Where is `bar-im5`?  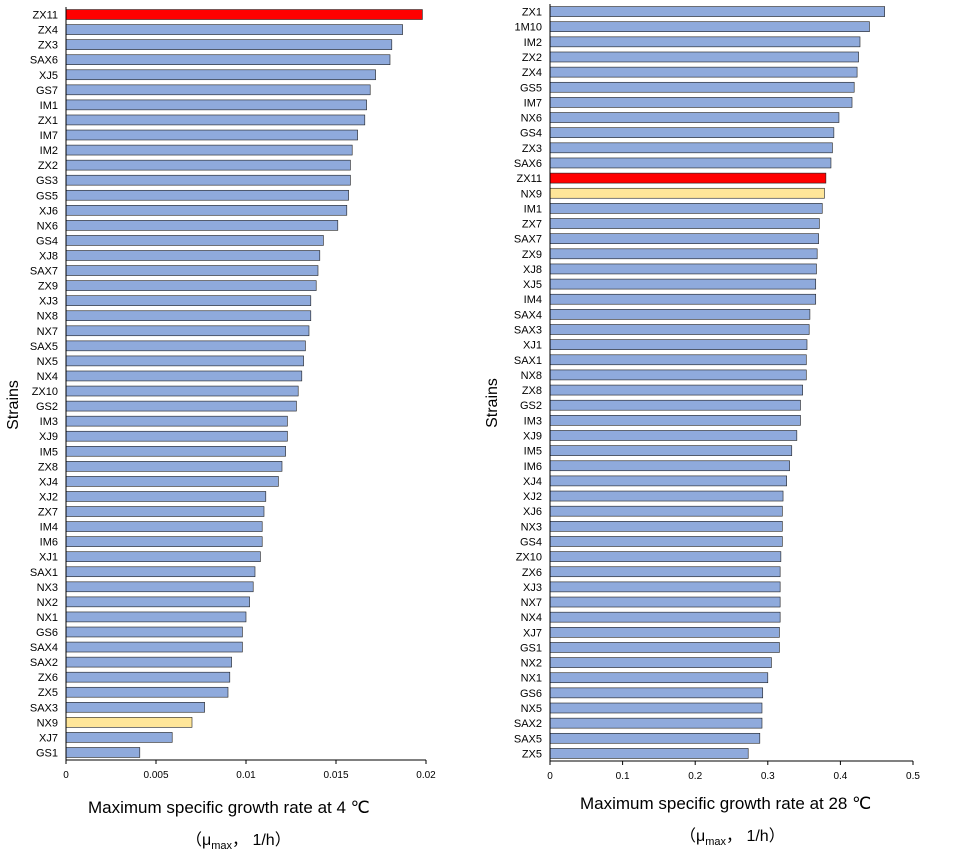
bar-im5 is located at coordinates (671, 450).